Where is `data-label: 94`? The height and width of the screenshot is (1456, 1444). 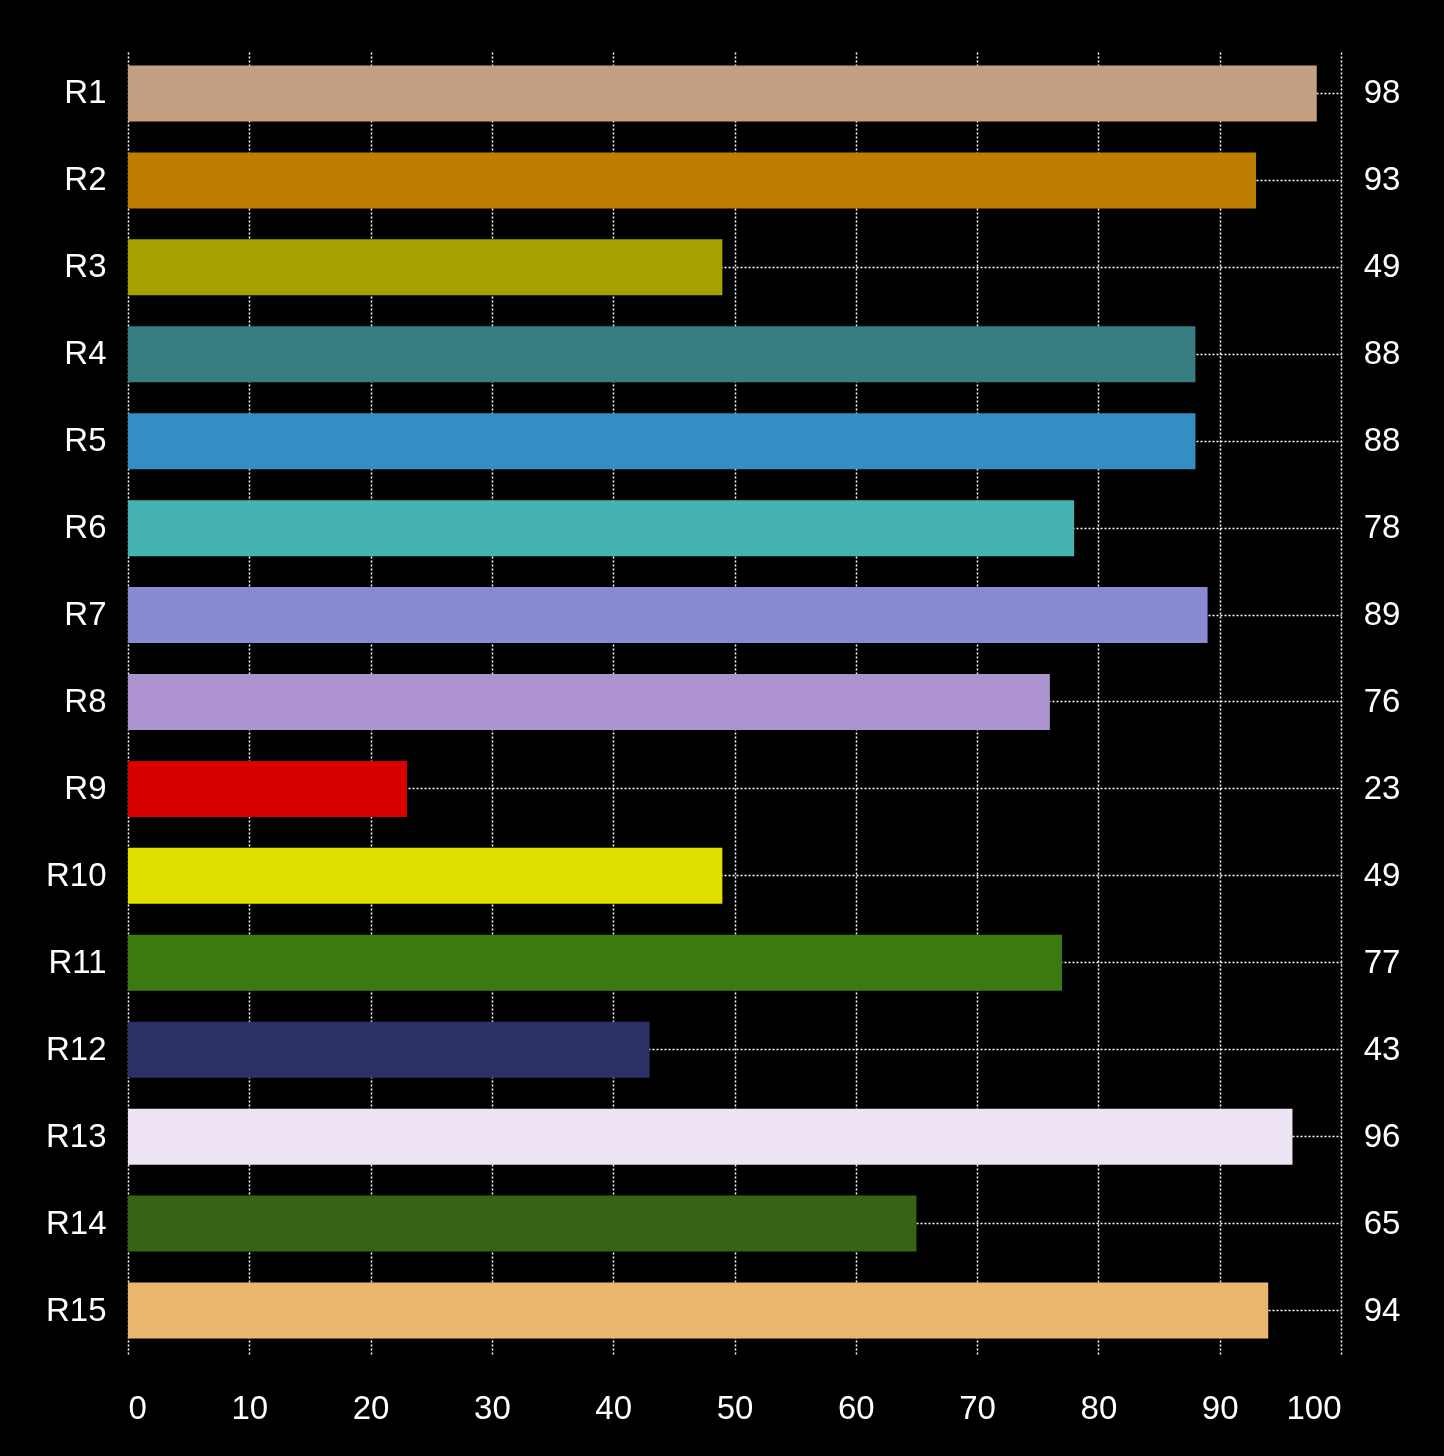
data-label: 94 is located at coordinates (1382, 1309).